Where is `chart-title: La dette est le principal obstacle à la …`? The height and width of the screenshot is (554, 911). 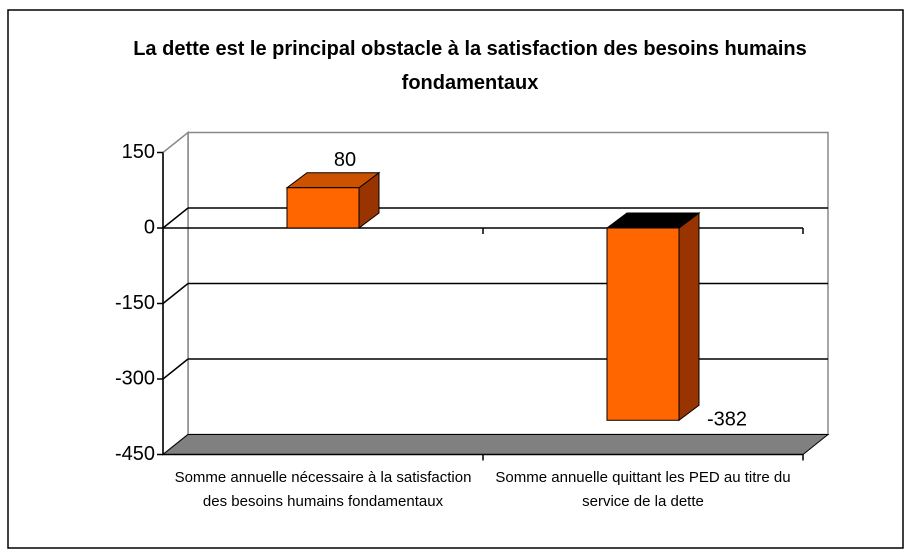
chart-title: La dette est le principal obstacle à la … is located at coordinates (470, 66).